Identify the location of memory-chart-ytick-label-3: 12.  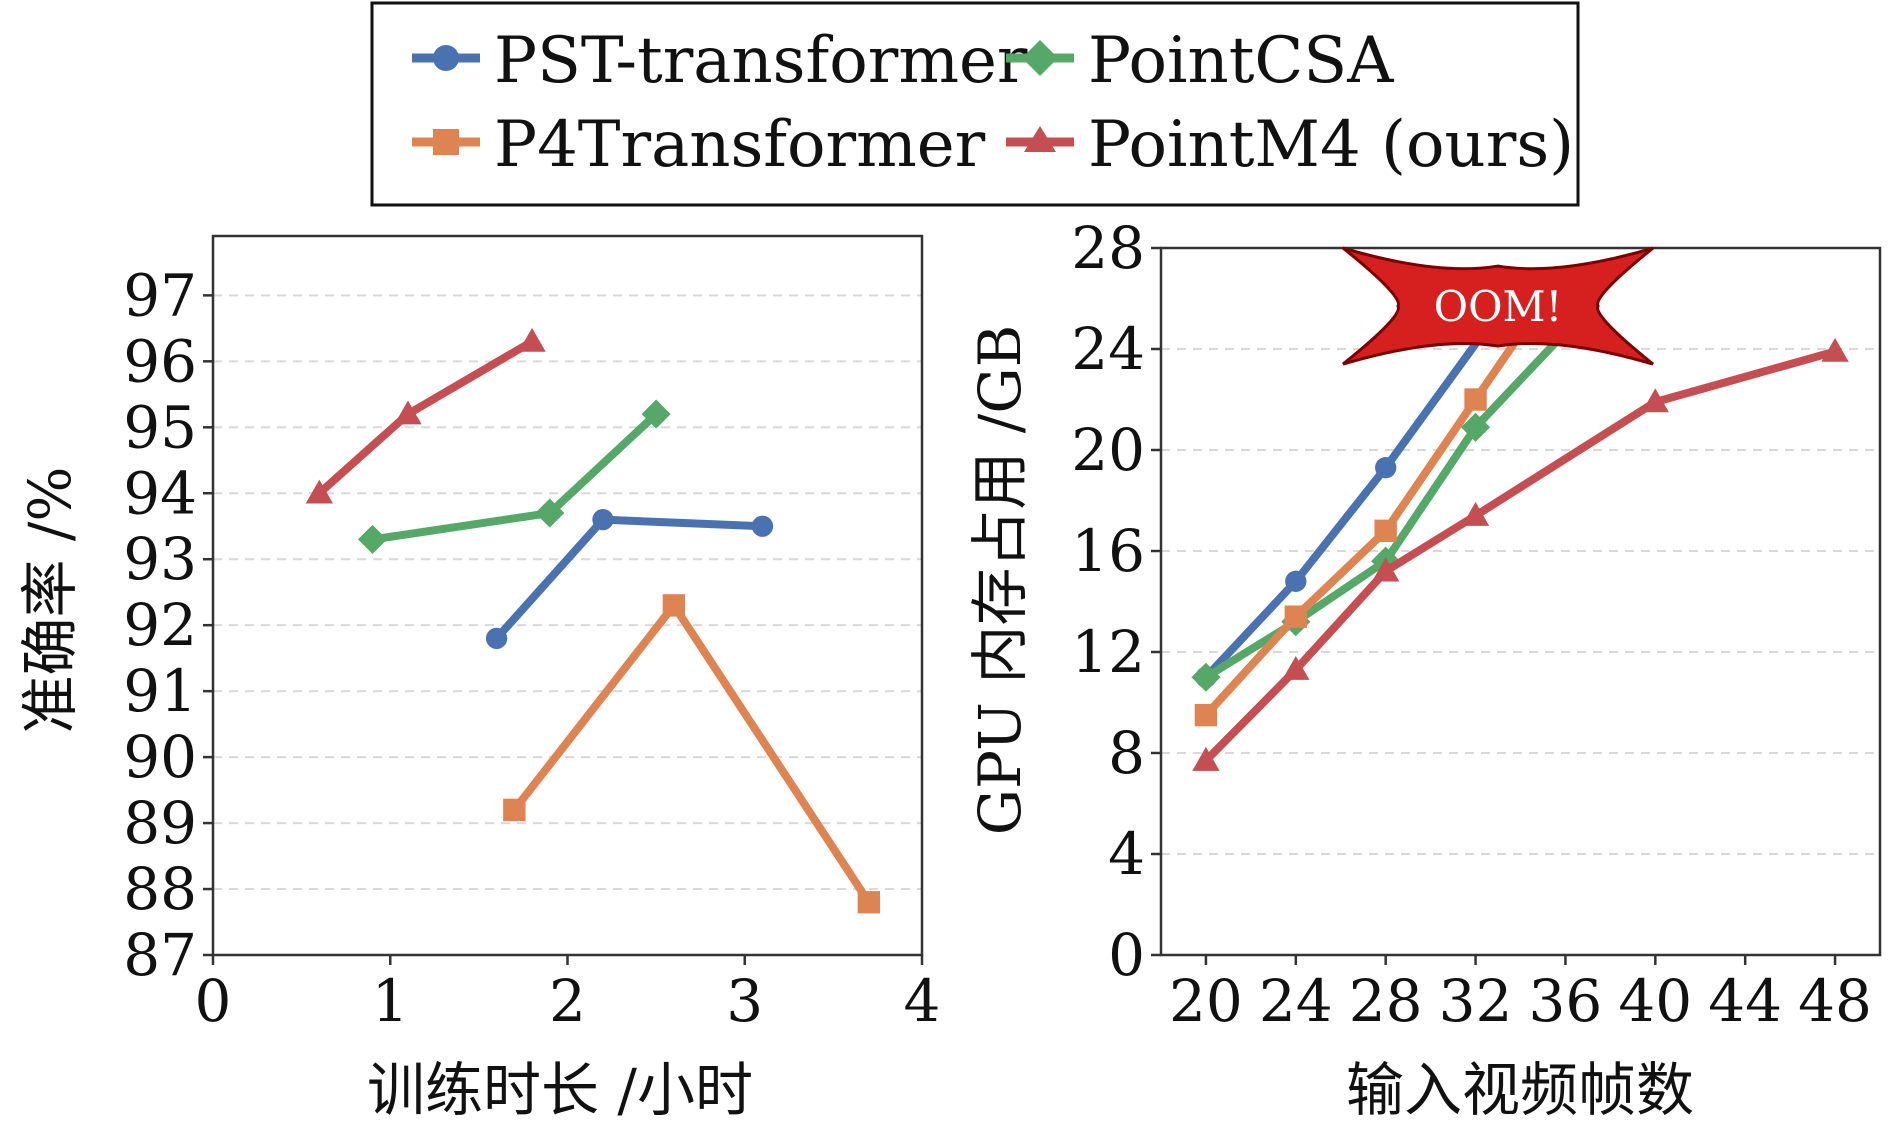
(1108, 652).